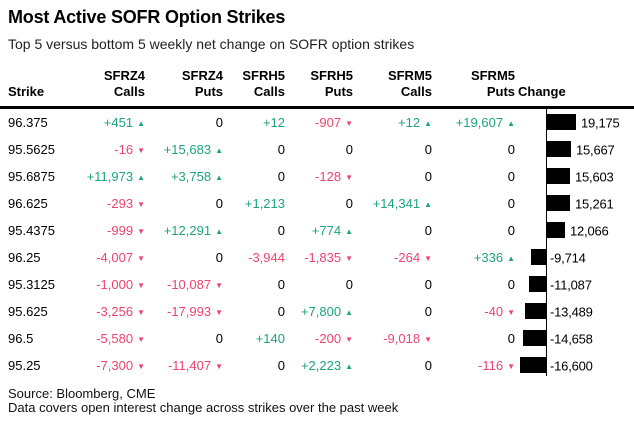  I want to click on value-cell: -16 ▼, so click(105, 149).